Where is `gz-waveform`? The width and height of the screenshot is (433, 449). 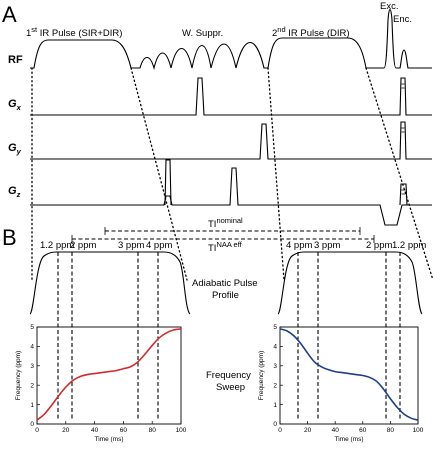
gz-waveform is located at coordinates (231, 196).